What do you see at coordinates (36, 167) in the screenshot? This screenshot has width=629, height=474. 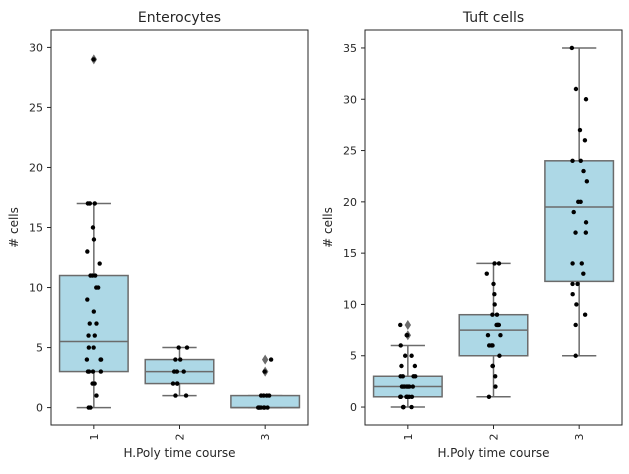 I see `y-tick-label: 20` at bounding box center [36, 167].